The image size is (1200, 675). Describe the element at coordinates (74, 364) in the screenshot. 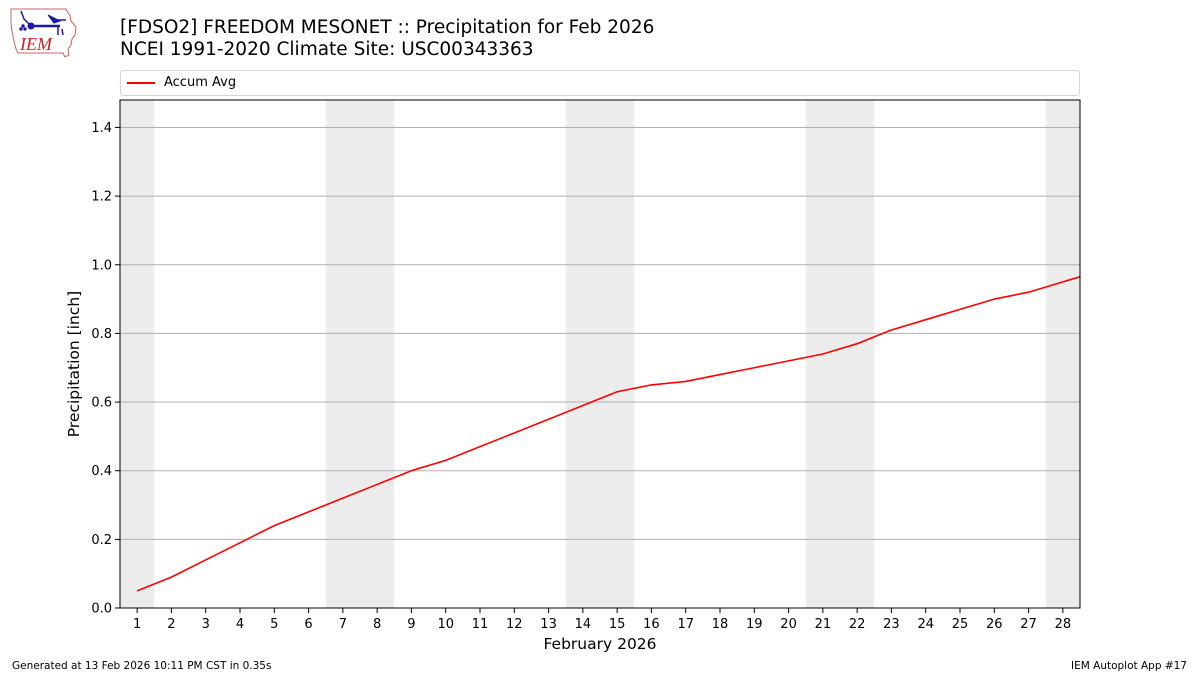

I see `y-axis-label: Precipitation [inch]` at that location.